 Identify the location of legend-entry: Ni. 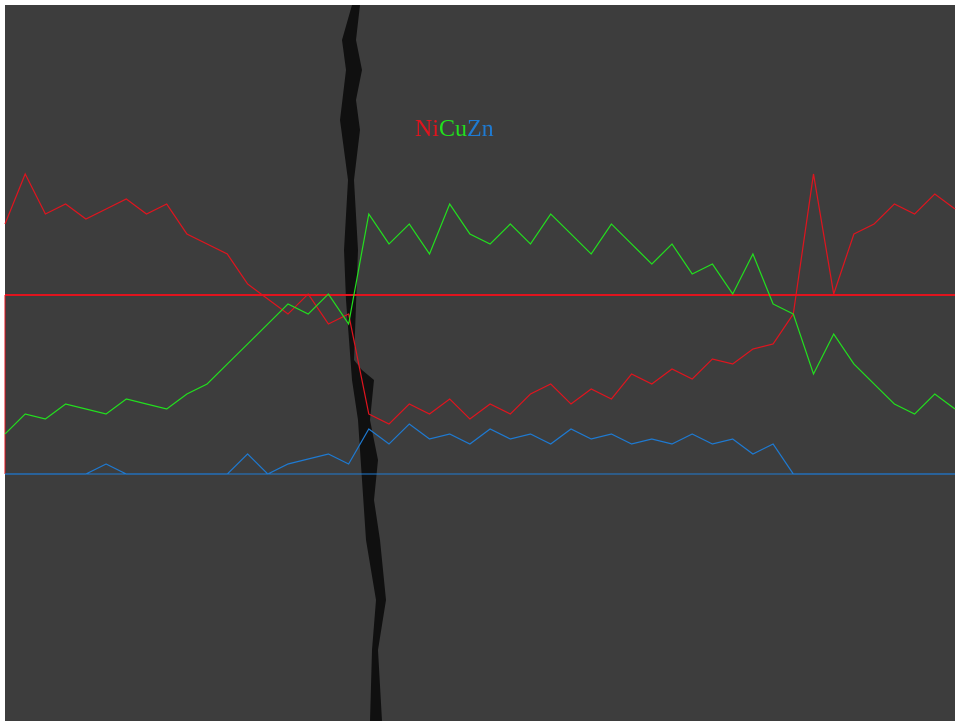
(427, 129).